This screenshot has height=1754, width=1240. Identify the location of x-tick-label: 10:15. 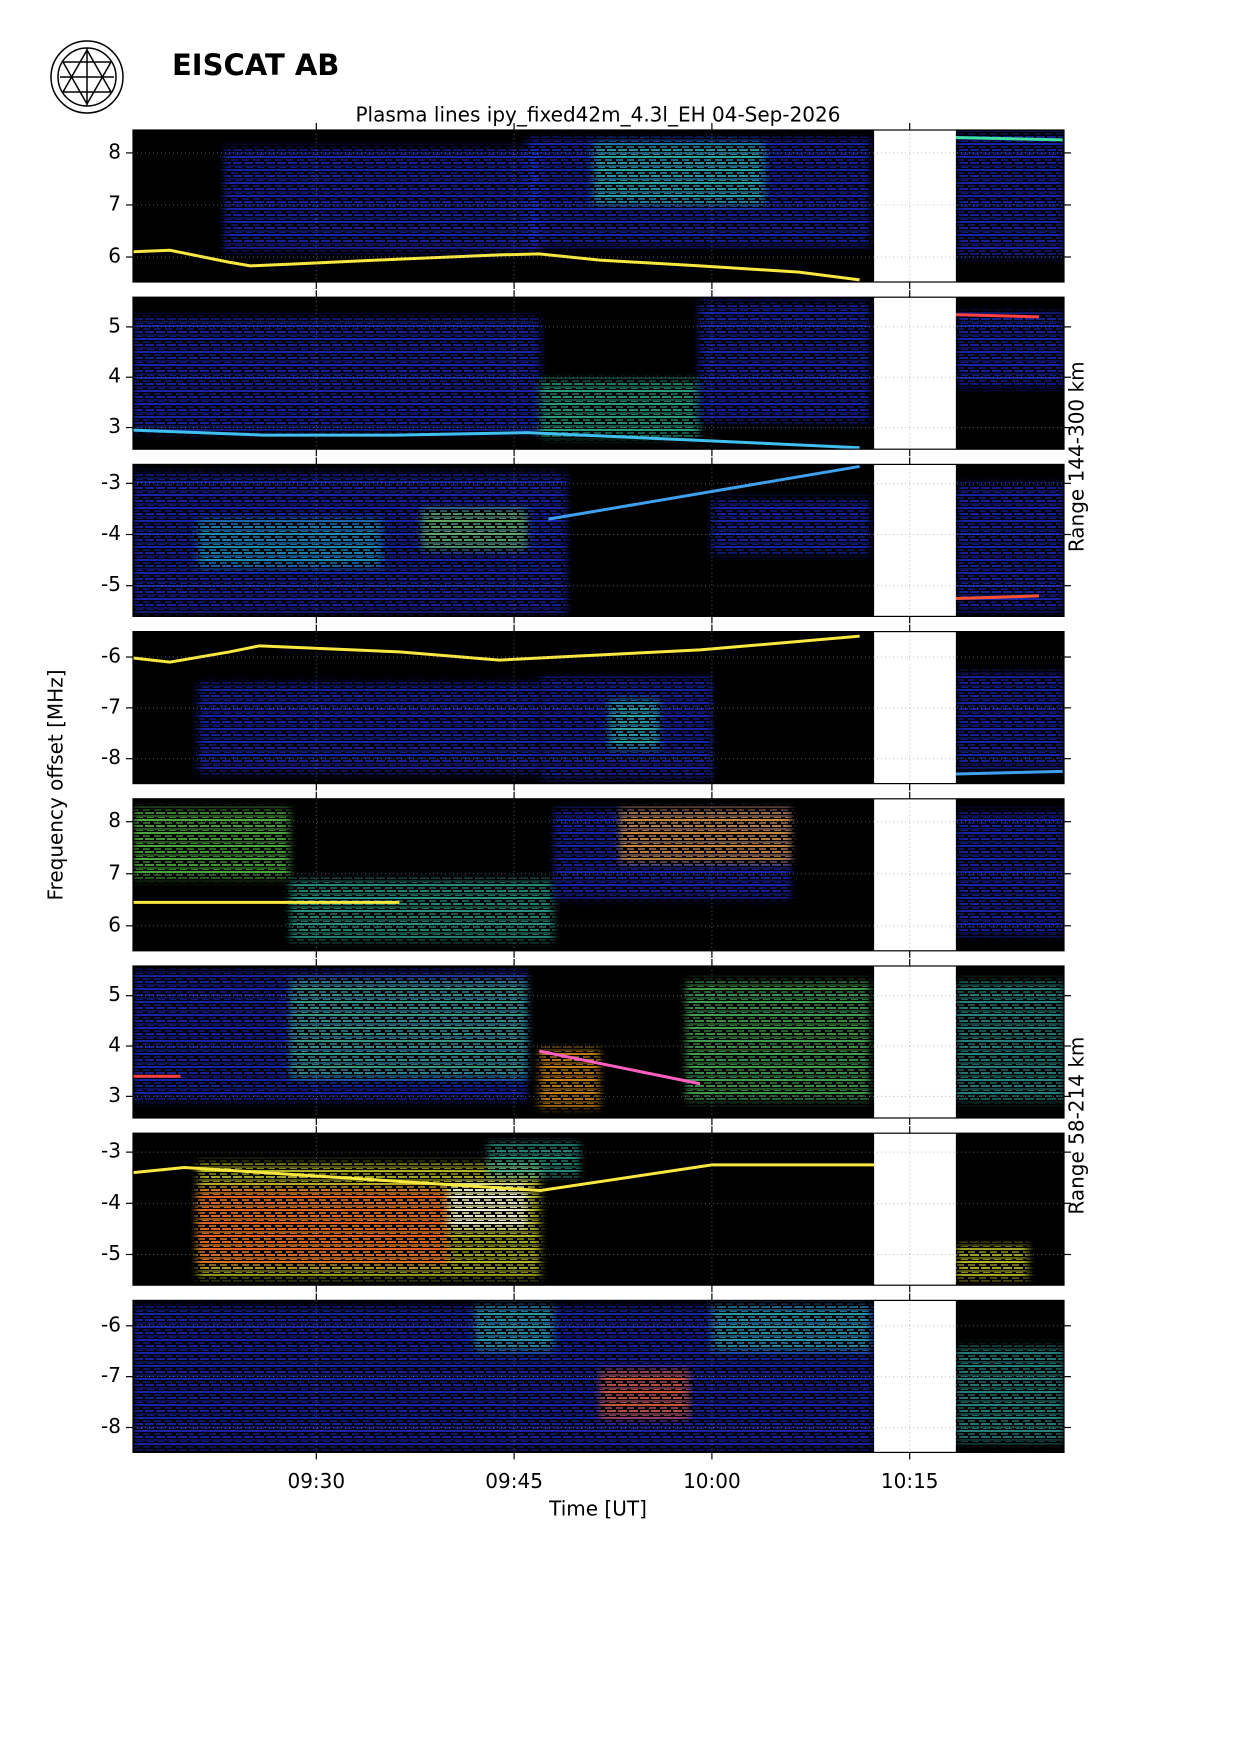
(910, 1481).